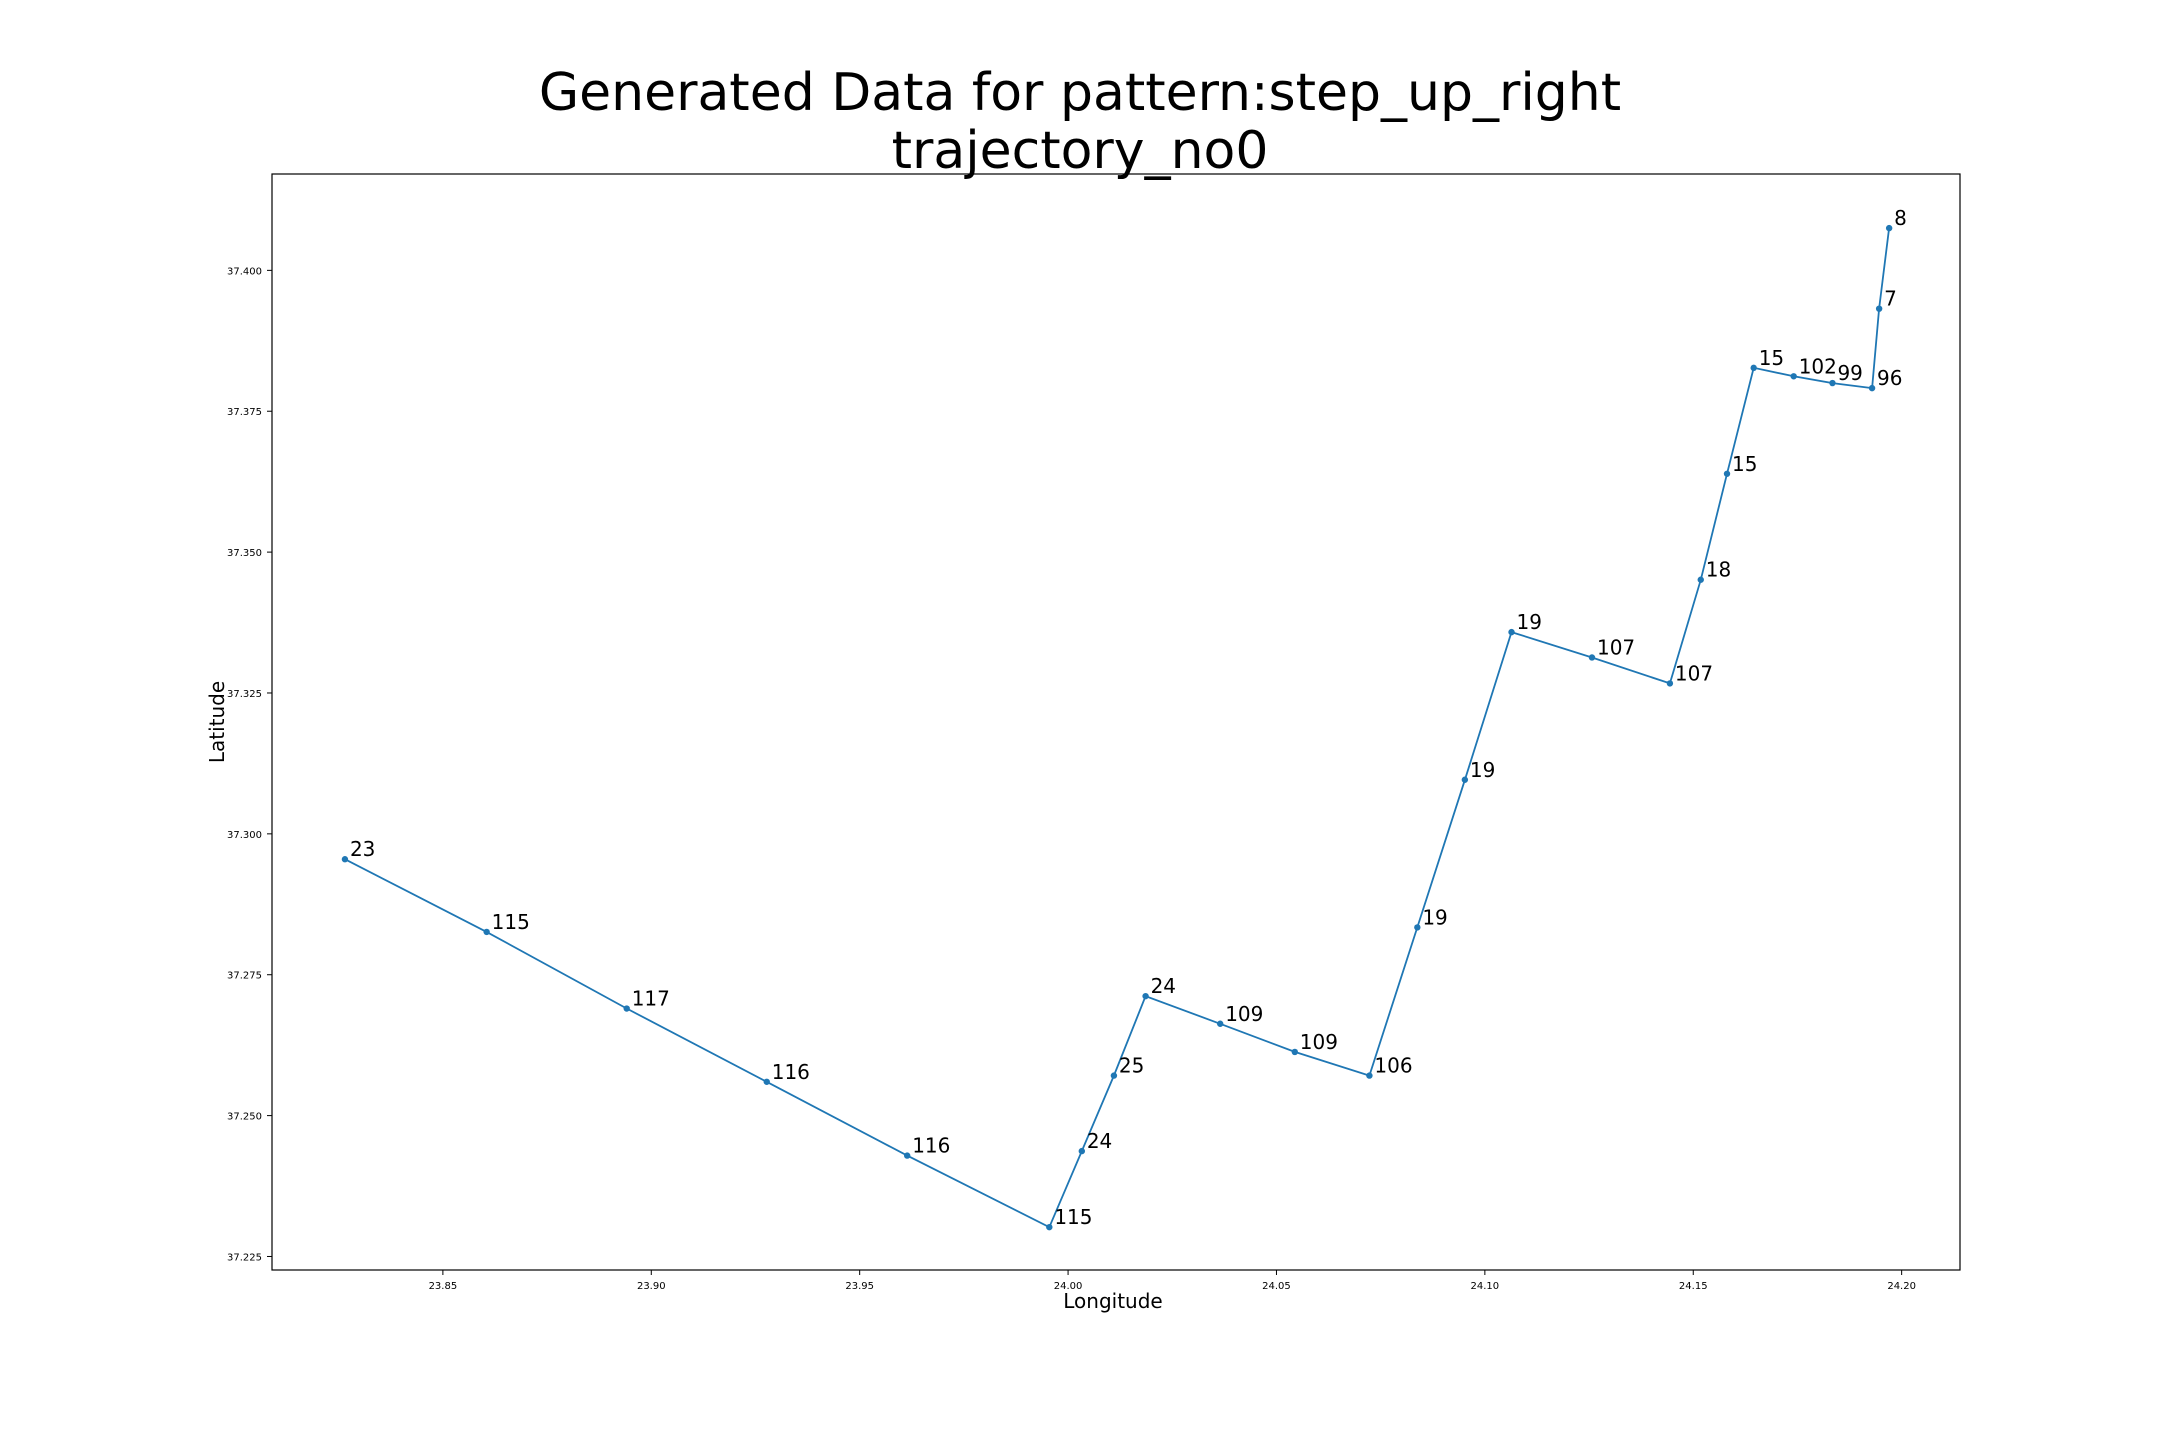 This screenshot has height=1440, width=2160. What do you see at coordinates (1112, 1301) in the screenshot?
I see `x-axis-label: Longitude` at bounding box center [1112, 1301].